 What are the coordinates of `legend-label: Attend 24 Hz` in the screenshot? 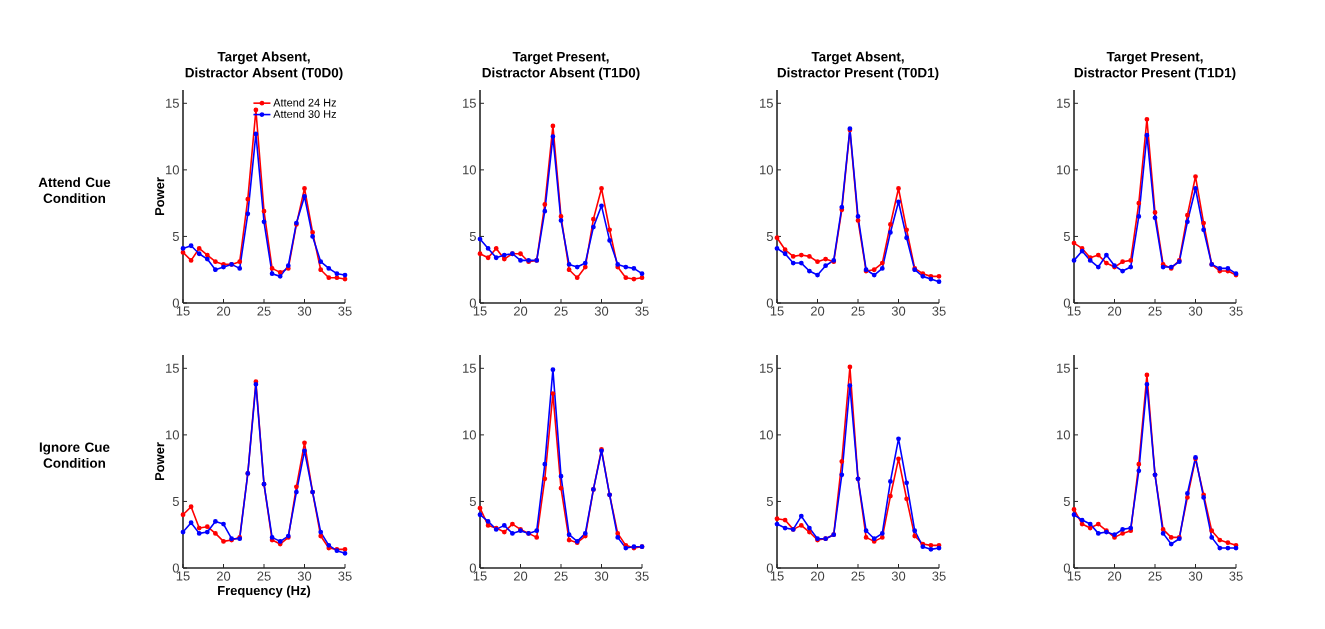 It's located at (305, 102).